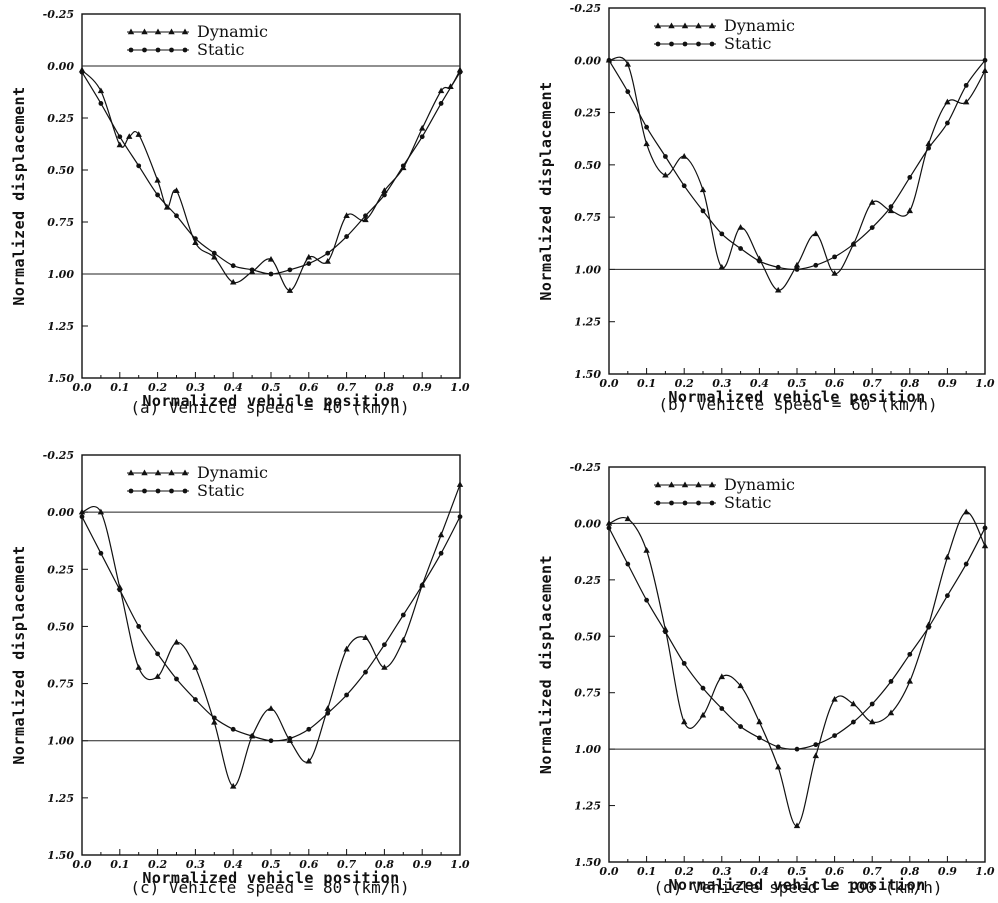  What do you see at coordinates (195, 864) in the screenshot?
I see `x-tick-label: 0.3` at bounding box center [195, 864].